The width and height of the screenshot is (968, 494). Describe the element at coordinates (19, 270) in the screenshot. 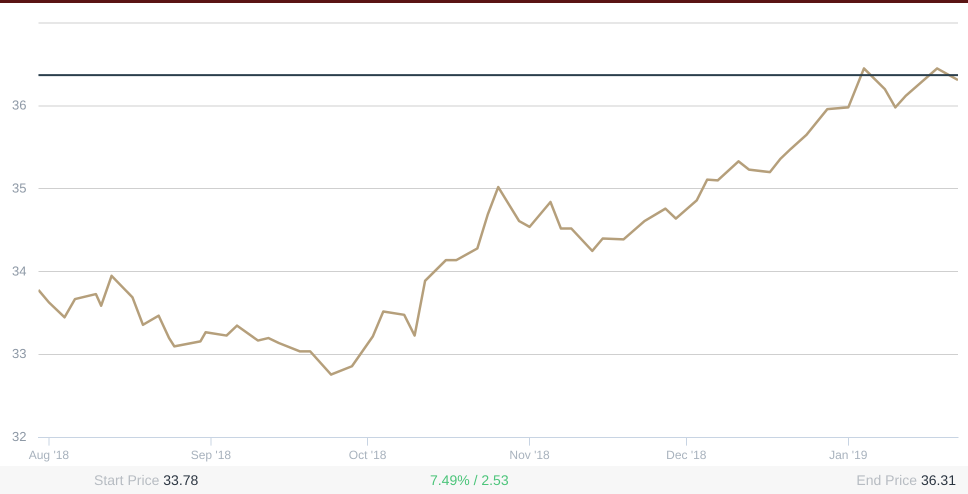

I see `y-tick-label: 34` at that location.